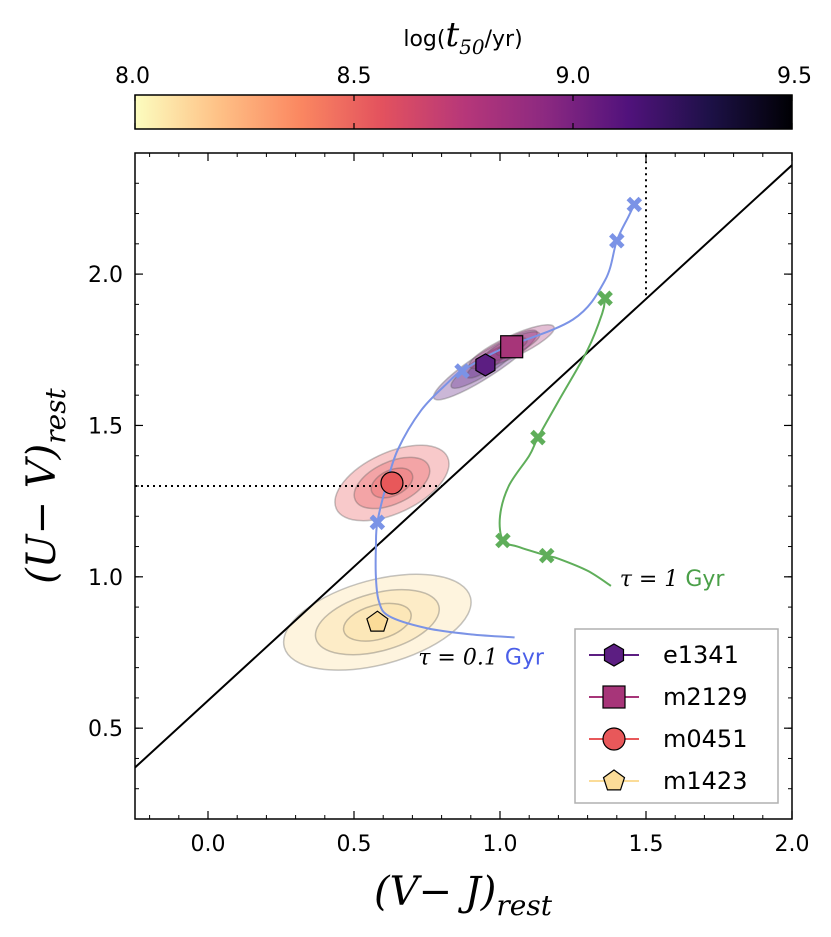 Image resolution: width=831 pixels, height=937 pixels. I want to click on colorbar-tick-label: 9.5, so click(794, 76).